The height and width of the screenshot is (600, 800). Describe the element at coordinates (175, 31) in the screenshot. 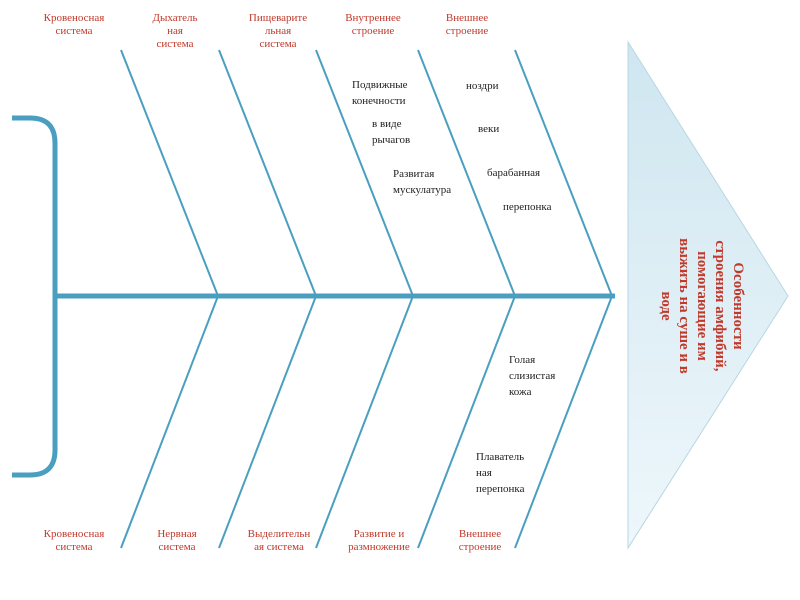

I see `top-category-respiratory: Дыхатель ная система` at that location.